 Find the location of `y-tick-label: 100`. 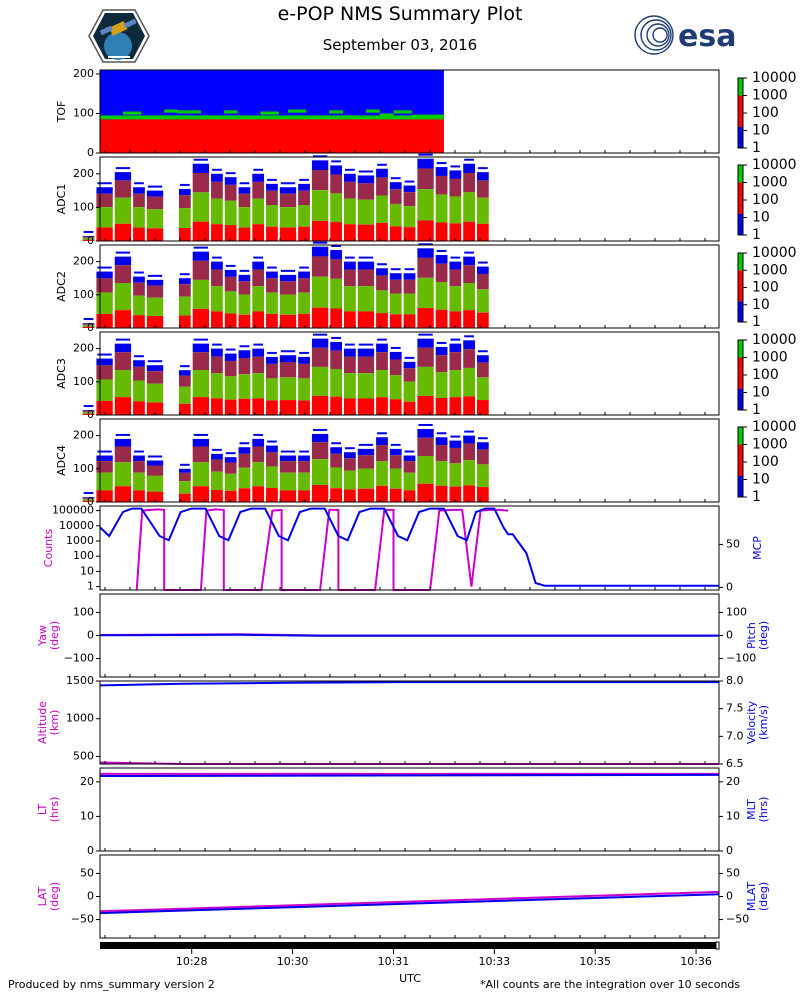

y-tick-label: 100 is located at coordinates (83, 555).